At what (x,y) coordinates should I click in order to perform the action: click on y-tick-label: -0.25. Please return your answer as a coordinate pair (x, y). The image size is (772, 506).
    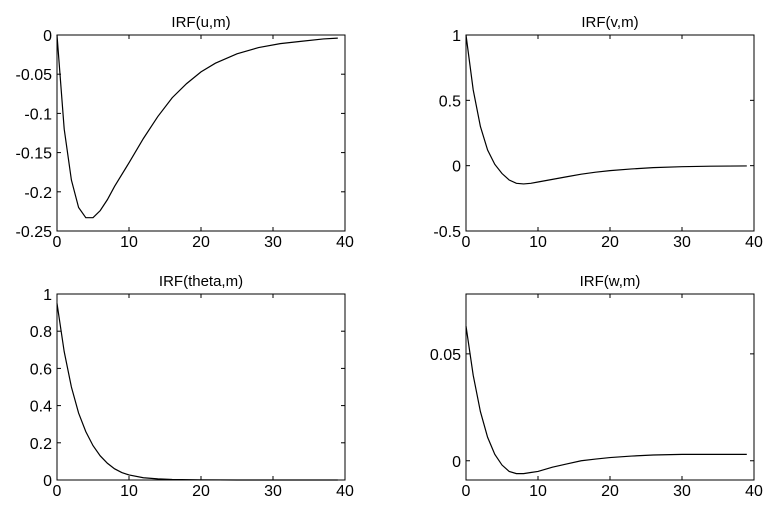
    Looking at the image, I should click on (34, 232).